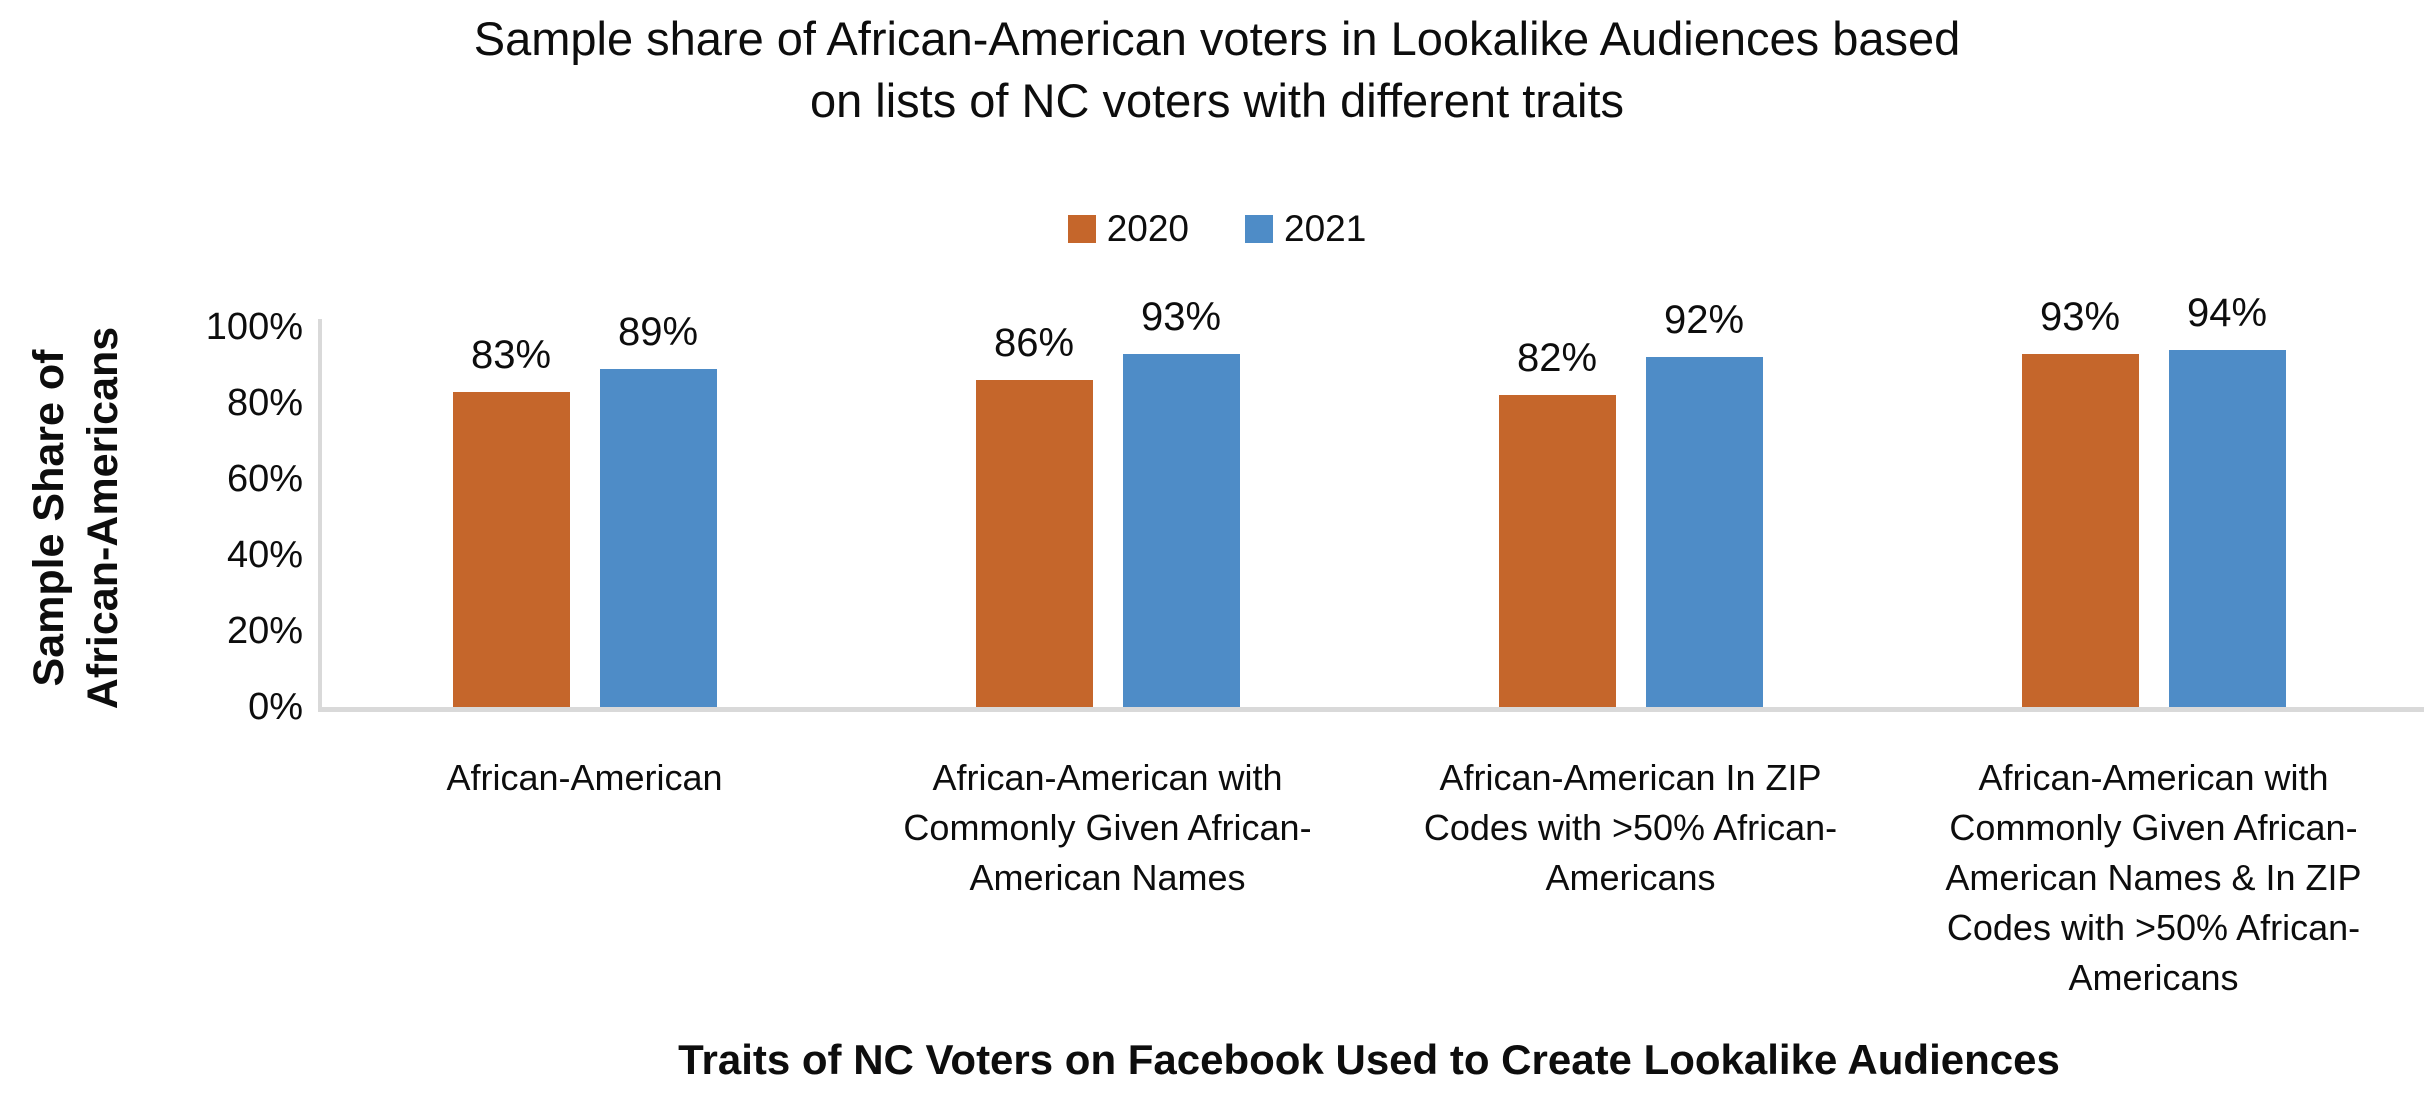 The height and width of the screenshot is (1104, 2434). I want to click on bar-2020-group3: 82%, so click(1557, 521).